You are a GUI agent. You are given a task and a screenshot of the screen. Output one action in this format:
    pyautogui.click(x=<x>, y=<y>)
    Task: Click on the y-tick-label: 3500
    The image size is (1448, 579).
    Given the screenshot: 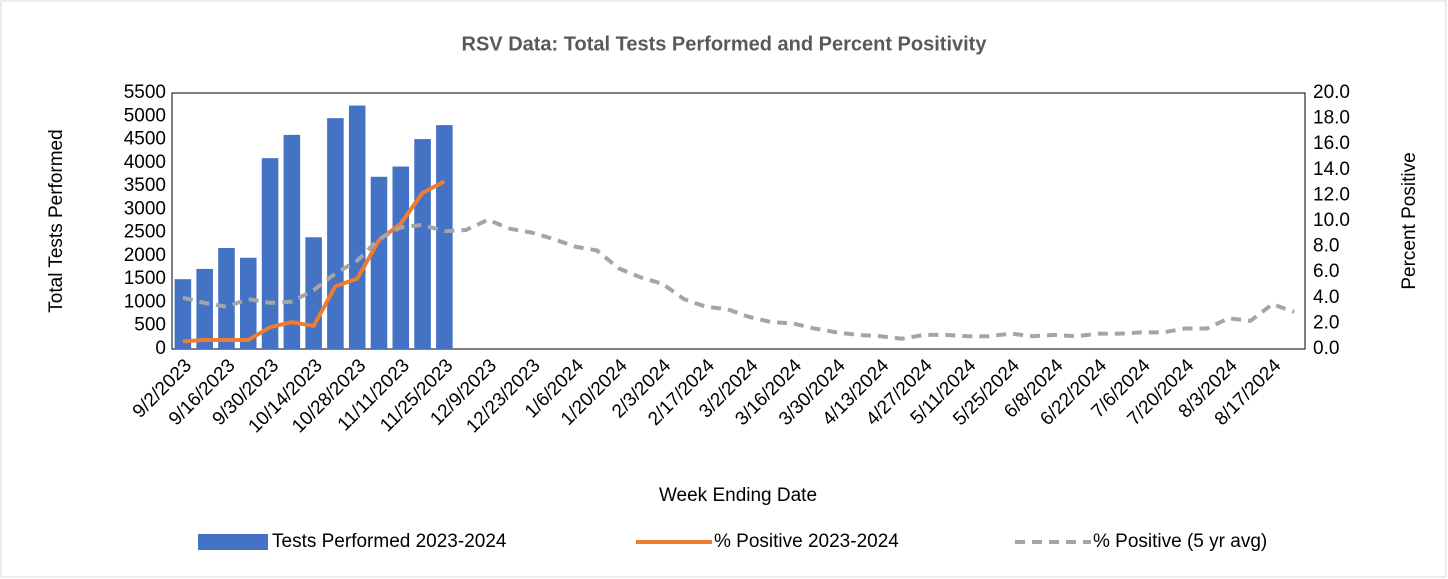 What is the action you would take?
    pyautogui.click(x=145, y=185)
    